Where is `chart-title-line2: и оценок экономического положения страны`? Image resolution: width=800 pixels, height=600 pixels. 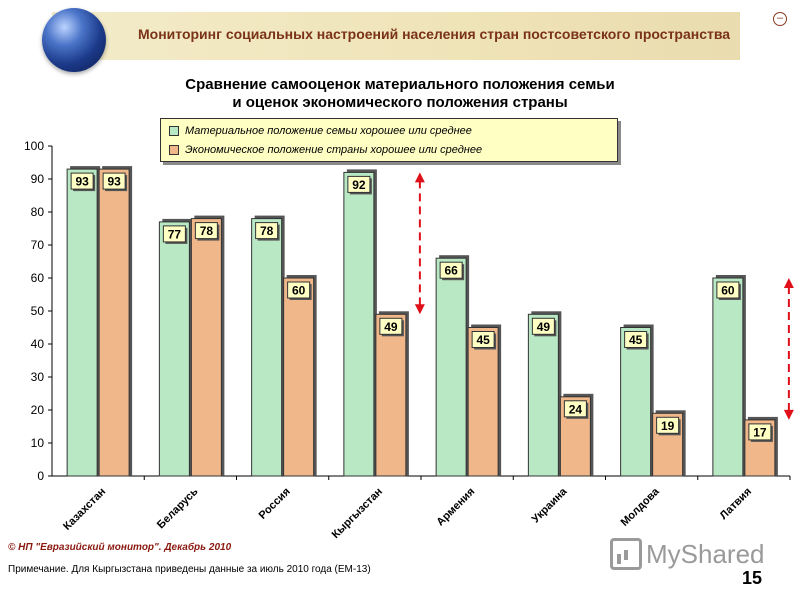 chart-title-line2: и оценок экономического положения страны is located at coordinates (400, 102).